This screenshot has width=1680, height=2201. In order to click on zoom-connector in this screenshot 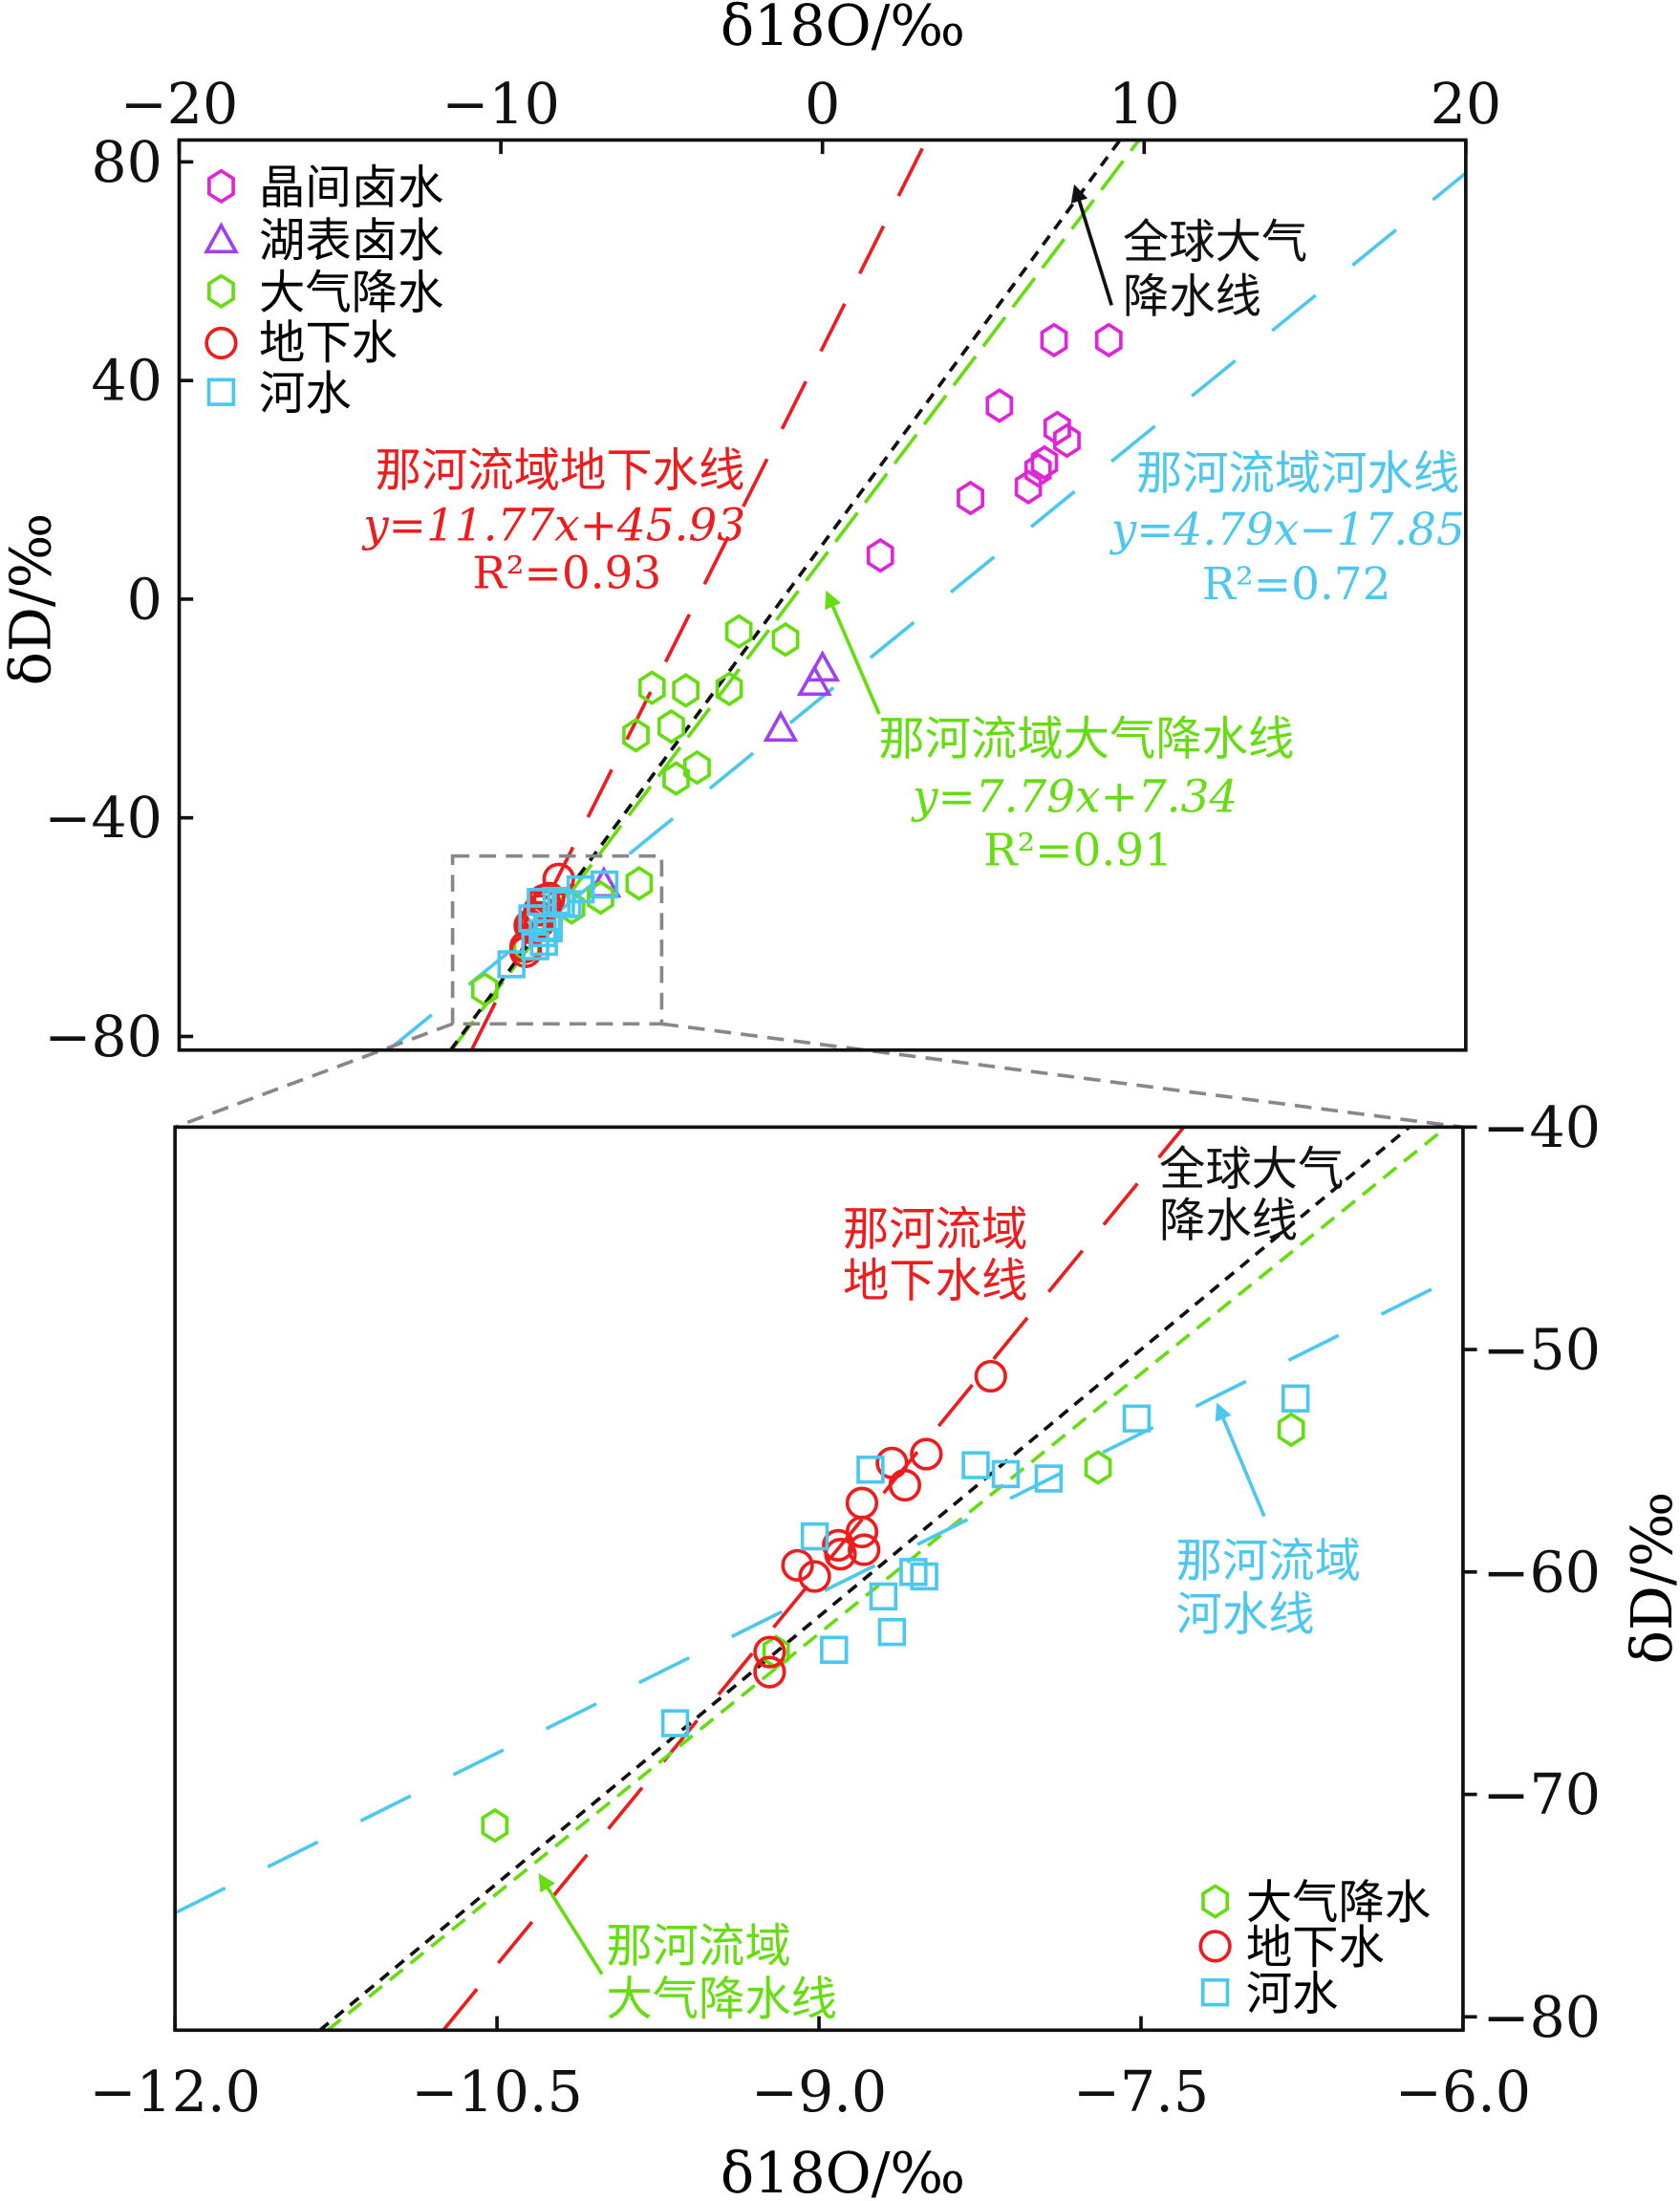, I will do `click(314, 1076)`.